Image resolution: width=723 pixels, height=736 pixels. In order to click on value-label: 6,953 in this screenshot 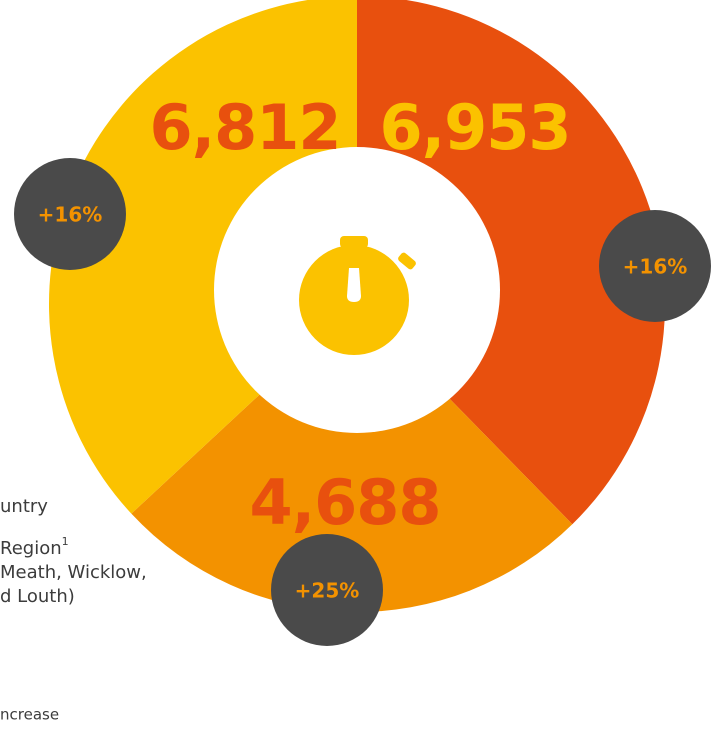, I will do `click(474, 127)`.